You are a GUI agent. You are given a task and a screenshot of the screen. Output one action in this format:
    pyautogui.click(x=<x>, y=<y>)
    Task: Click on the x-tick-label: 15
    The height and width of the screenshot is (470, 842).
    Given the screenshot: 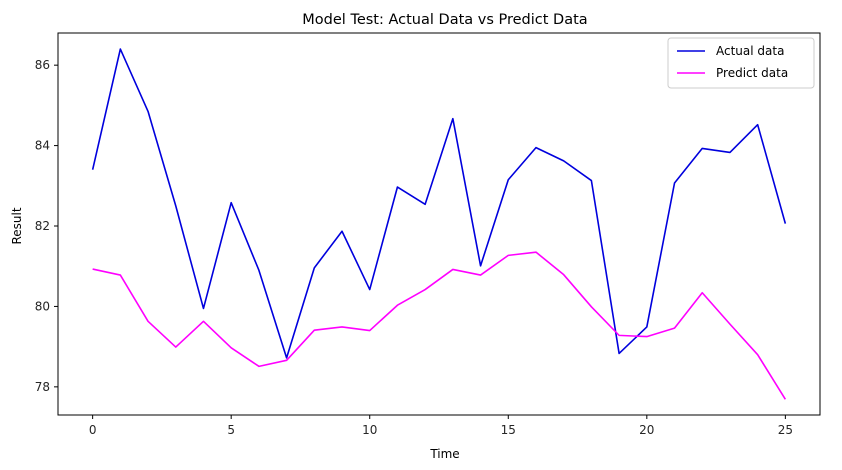 What is the action you would take?
    pyautogui.click(x=508, y=430)
    